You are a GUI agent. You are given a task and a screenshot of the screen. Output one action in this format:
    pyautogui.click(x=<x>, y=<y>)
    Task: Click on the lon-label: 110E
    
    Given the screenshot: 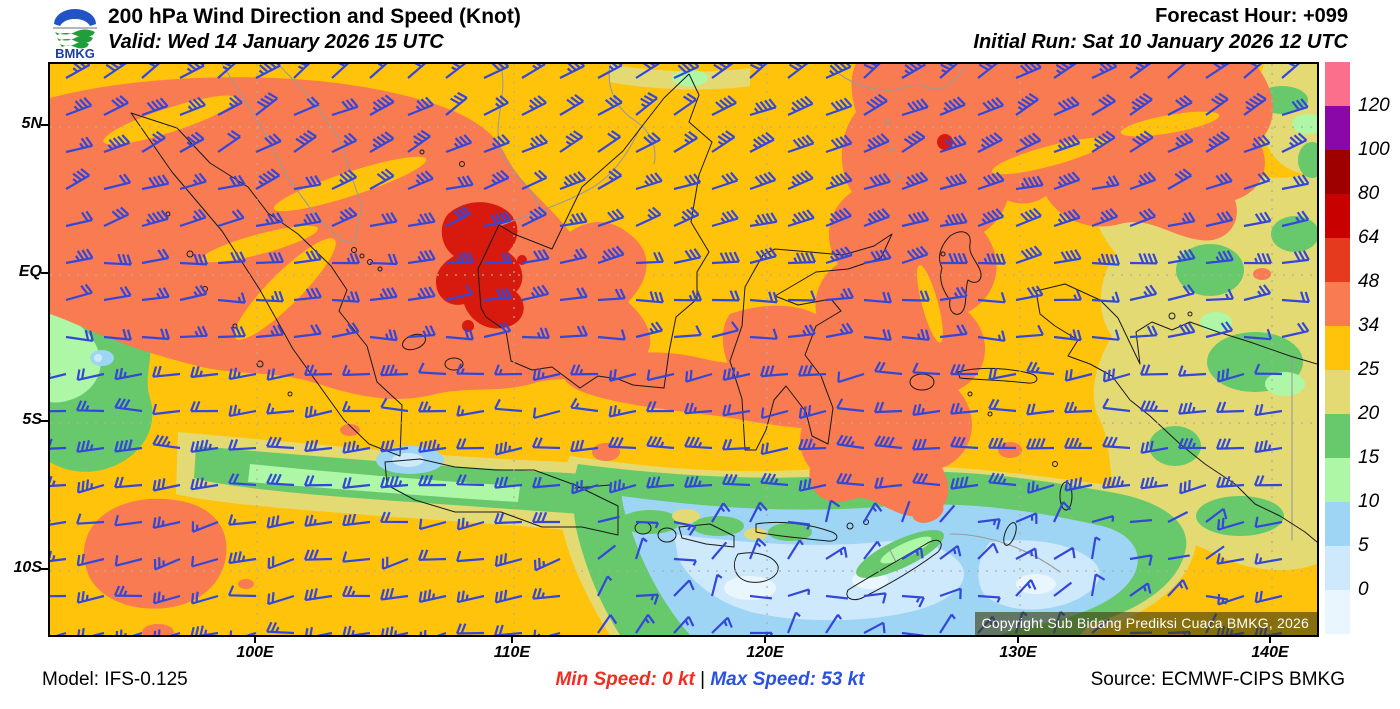 What is the action you would take?
    pyautogui.click(x=512, y=652)
    